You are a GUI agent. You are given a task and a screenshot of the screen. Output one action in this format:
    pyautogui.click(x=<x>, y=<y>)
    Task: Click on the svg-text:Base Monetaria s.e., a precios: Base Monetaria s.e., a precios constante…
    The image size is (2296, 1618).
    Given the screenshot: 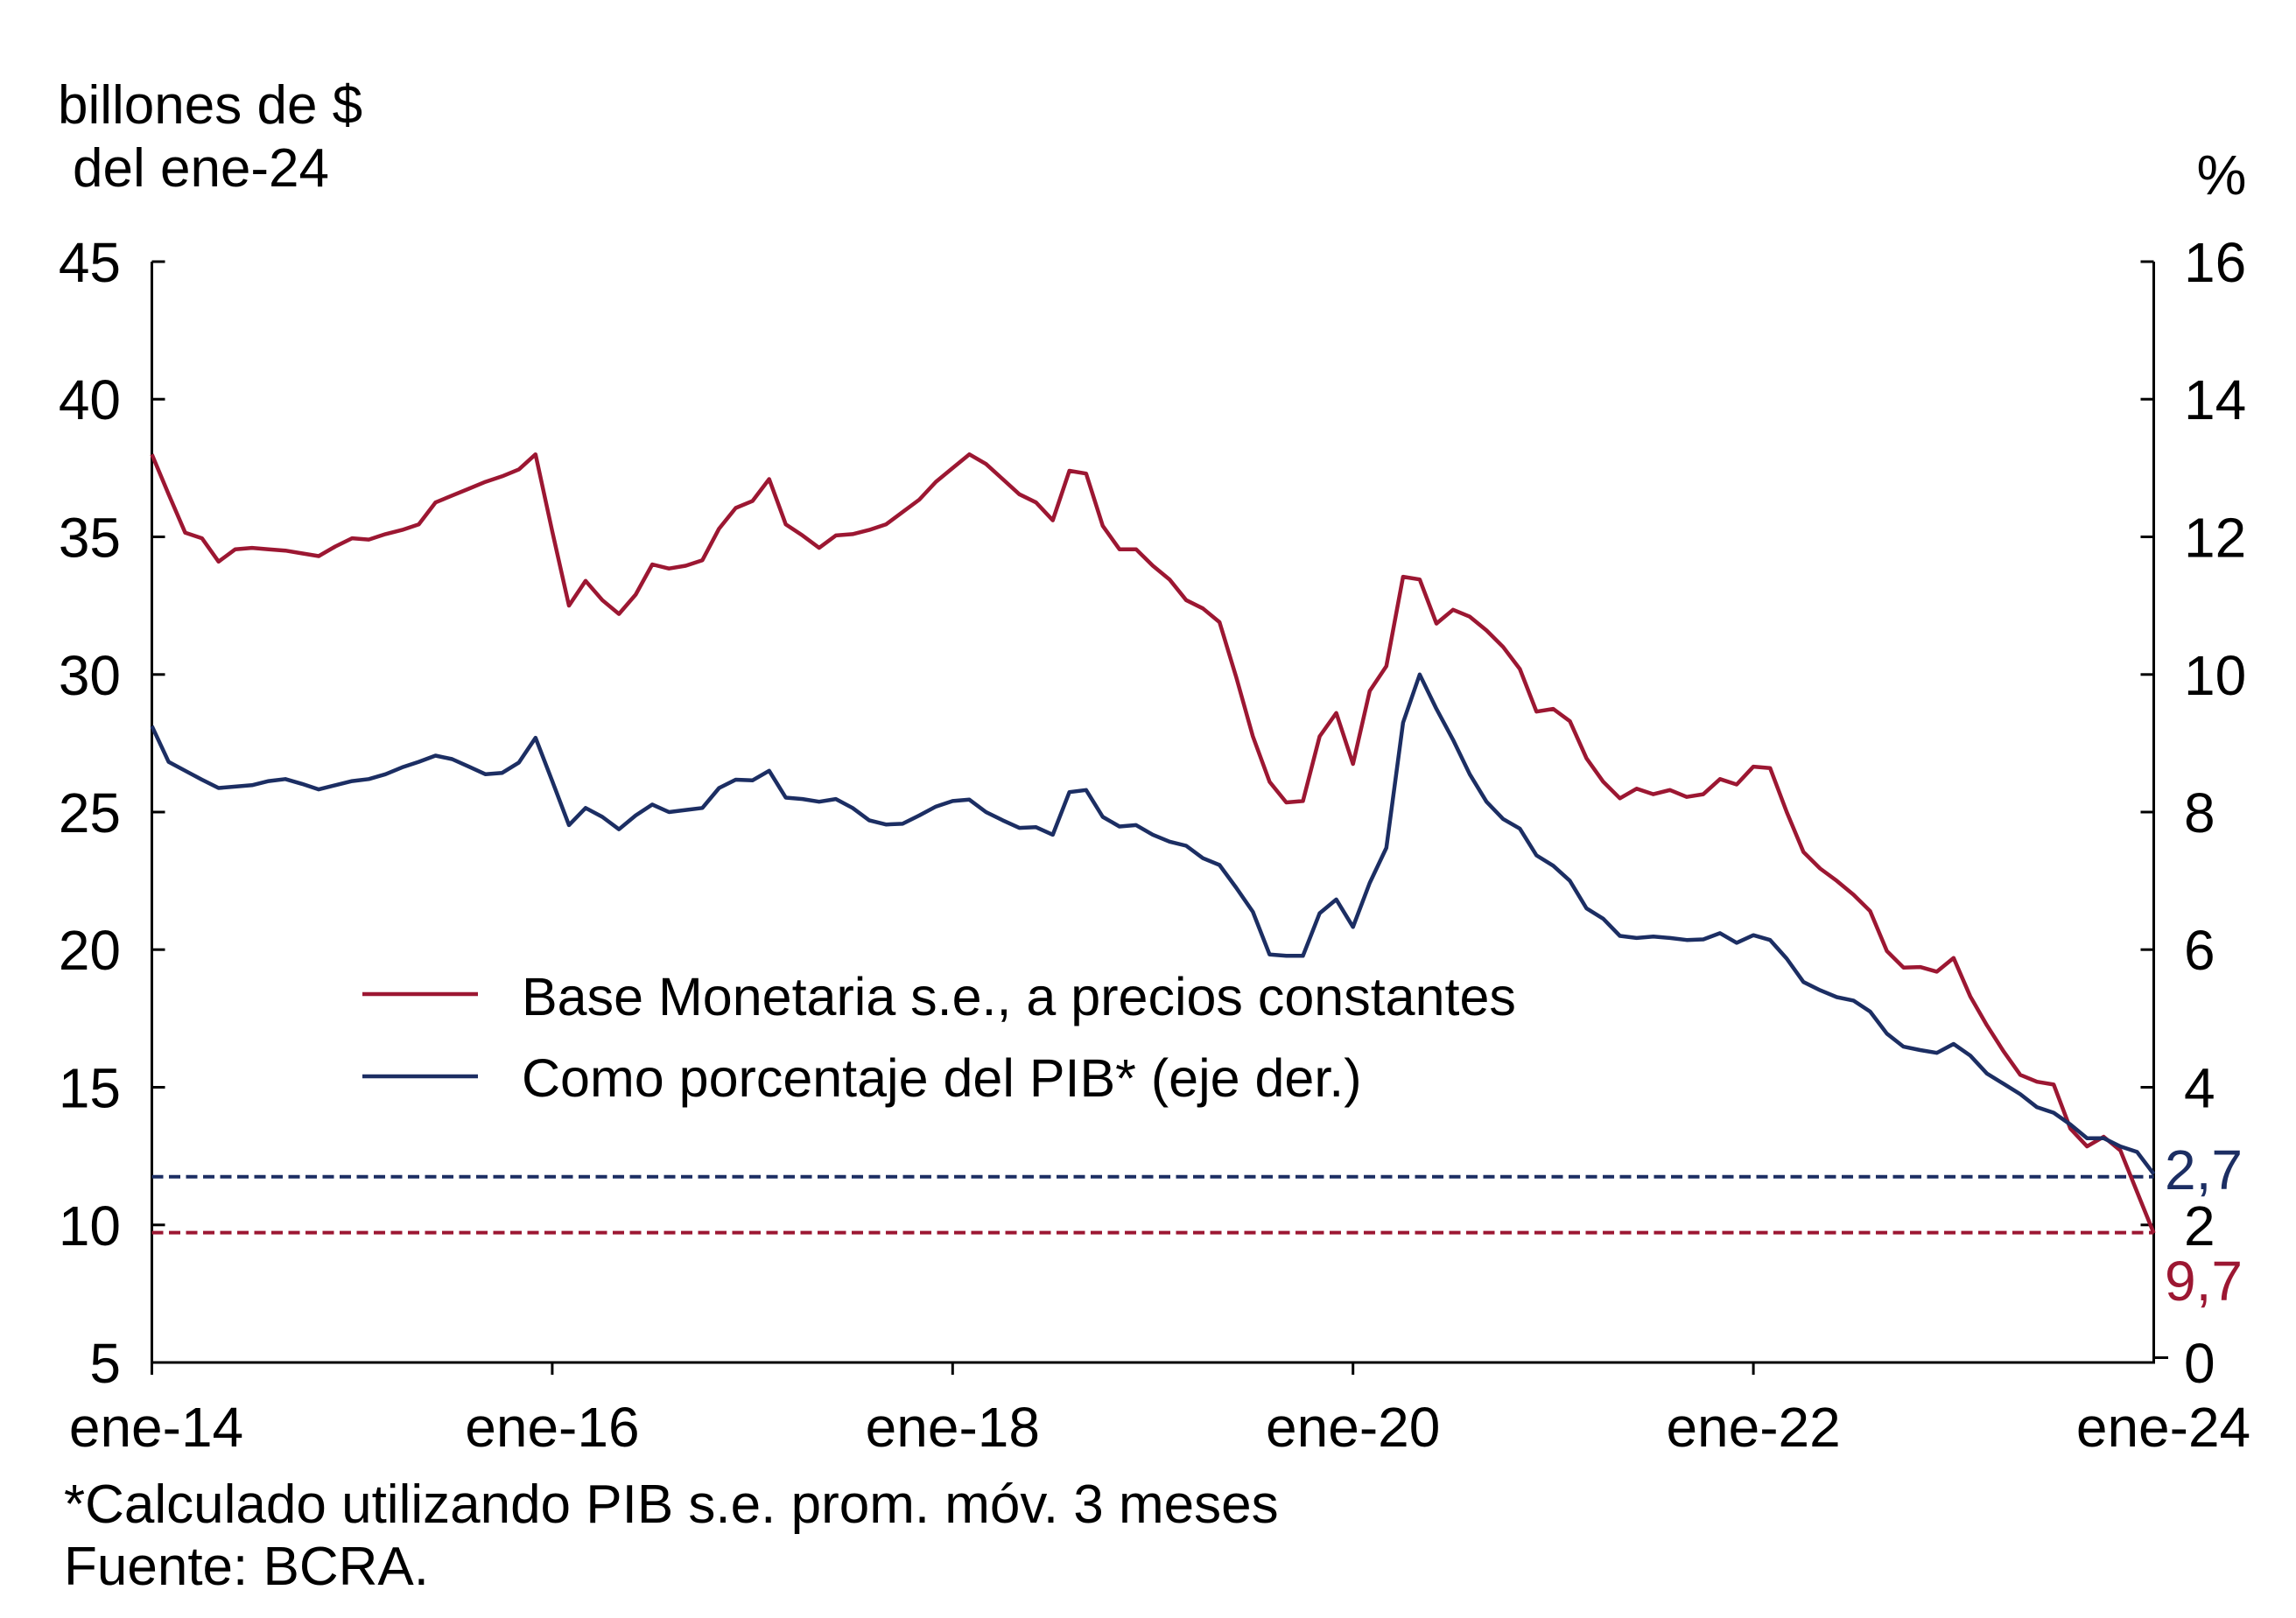 What is the action you would take?
    pyautogui.click(x=1019, y=997)
    